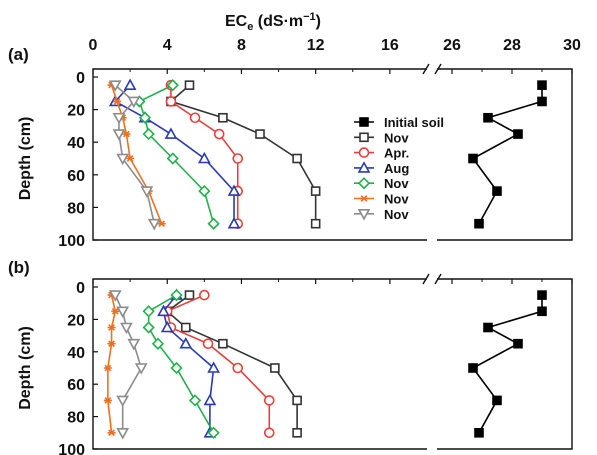  I want to click on x-axis-title-sup: −1, so click(309, 17).